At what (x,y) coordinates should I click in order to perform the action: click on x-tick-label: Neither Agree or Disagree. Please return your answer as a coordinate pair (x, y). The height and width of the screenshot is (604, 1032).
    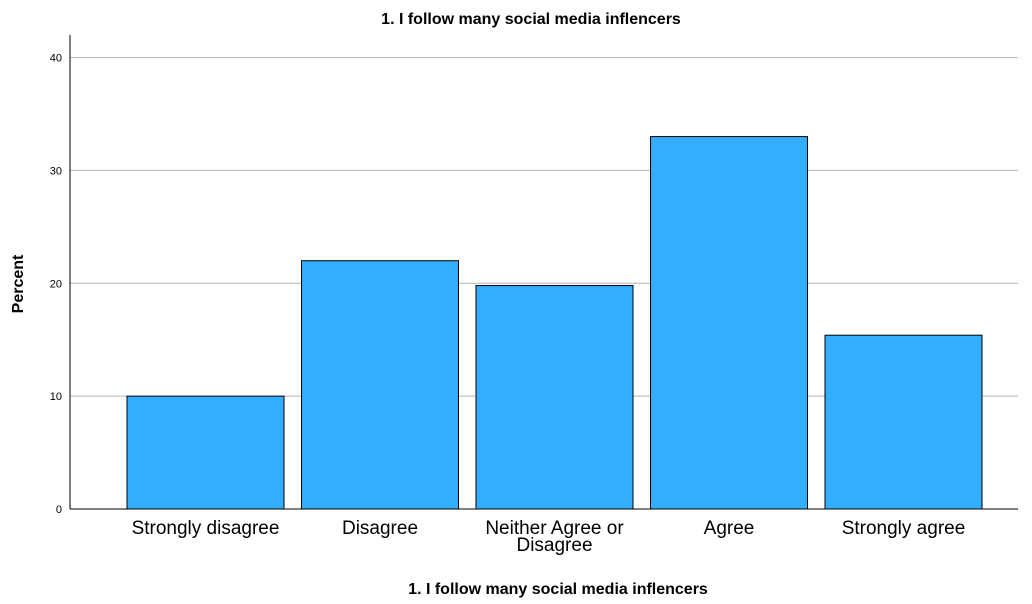
    Looking at the image, I should click on (554, 537).